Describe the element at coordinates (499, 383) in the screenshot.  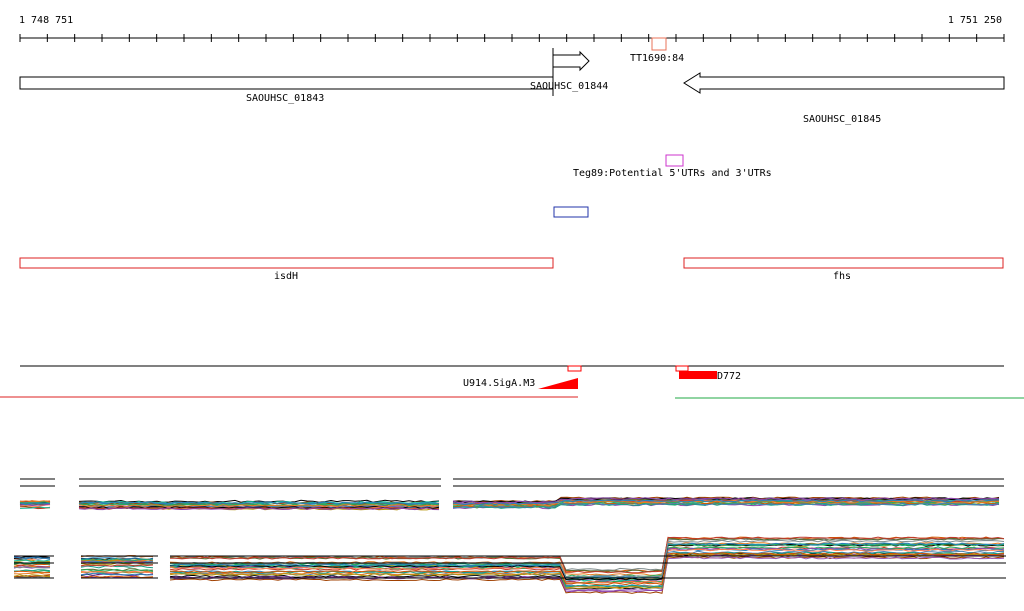
I see `promoter-left-label: U914.SigA.M3` at that location.